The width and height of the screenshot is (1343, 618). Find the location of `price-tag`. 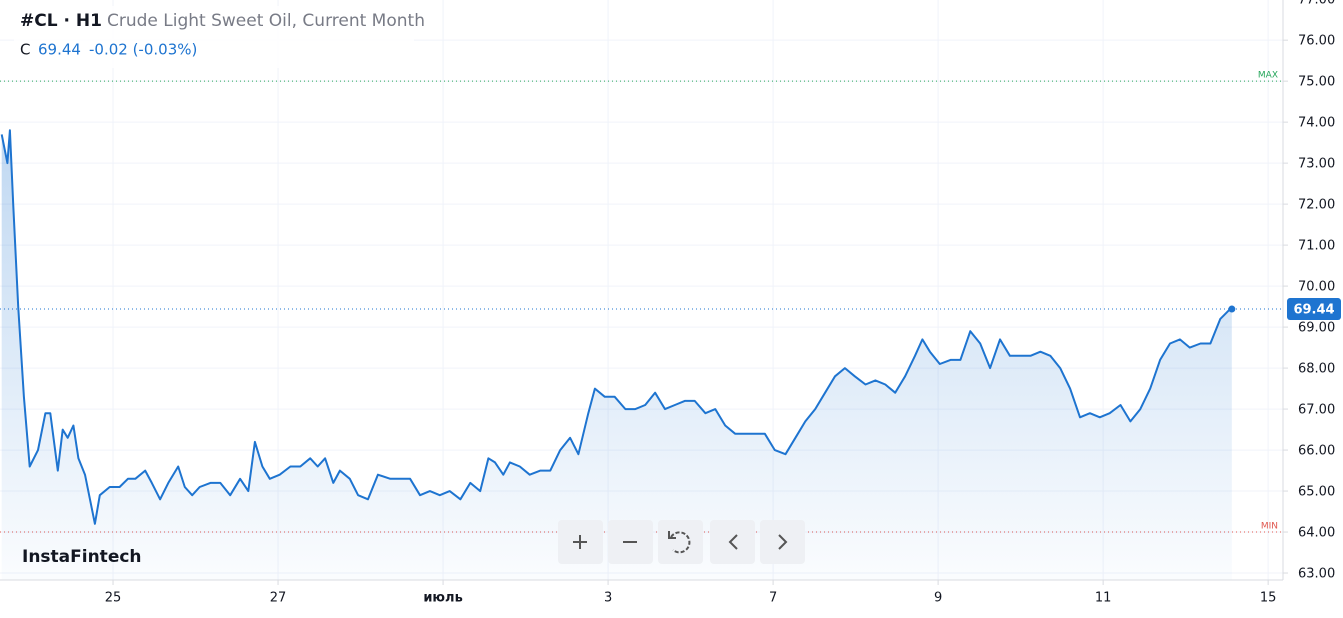

price-tag is located at coordinates (1314, 309).